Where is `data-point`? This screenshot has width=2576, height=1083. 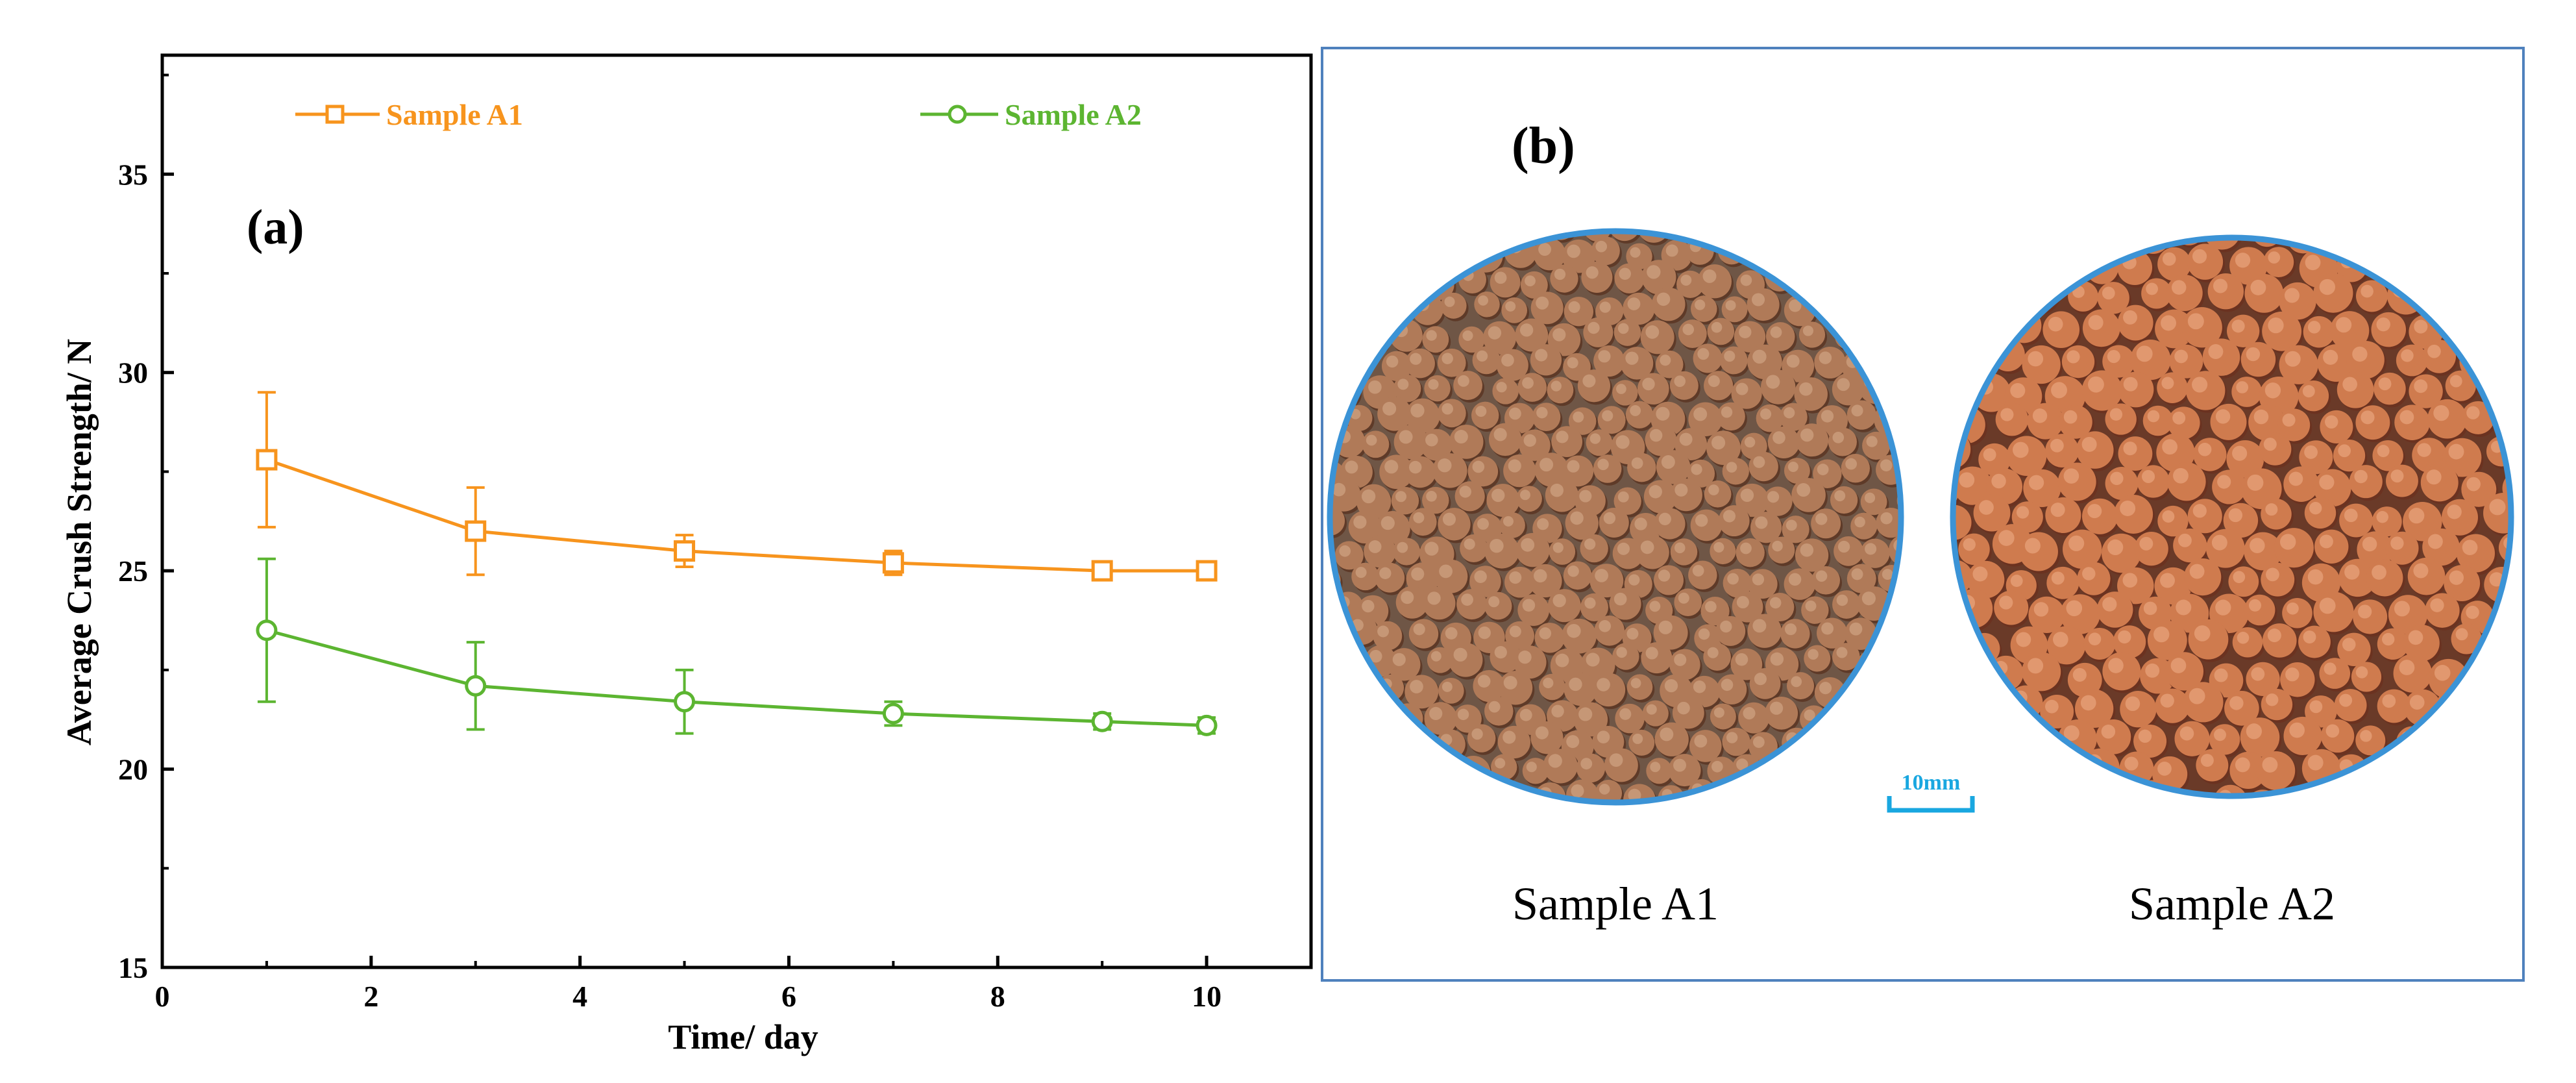 data-point is located at coordinates (685, 702).